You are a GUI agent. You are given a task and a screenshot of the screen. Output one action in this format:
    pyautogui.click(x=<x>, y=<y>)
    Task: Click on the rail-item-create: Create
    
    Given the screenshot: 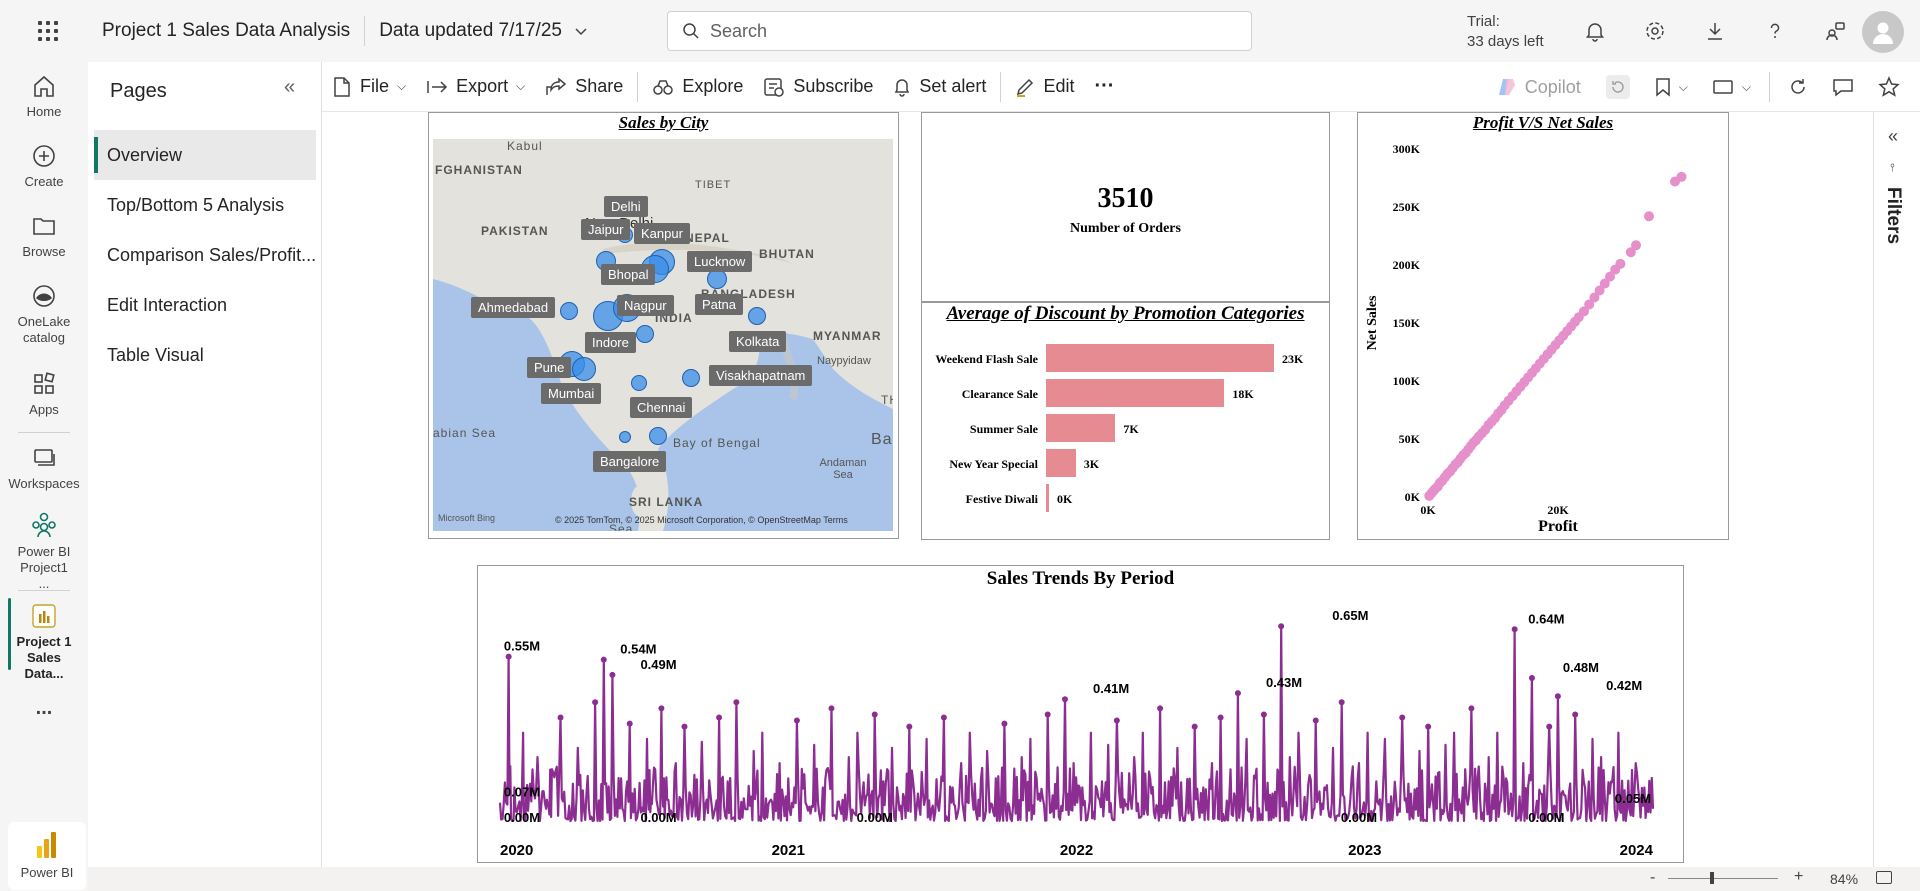 What is the action you would take?
    pyautogui.click(x=44, y=166)
    